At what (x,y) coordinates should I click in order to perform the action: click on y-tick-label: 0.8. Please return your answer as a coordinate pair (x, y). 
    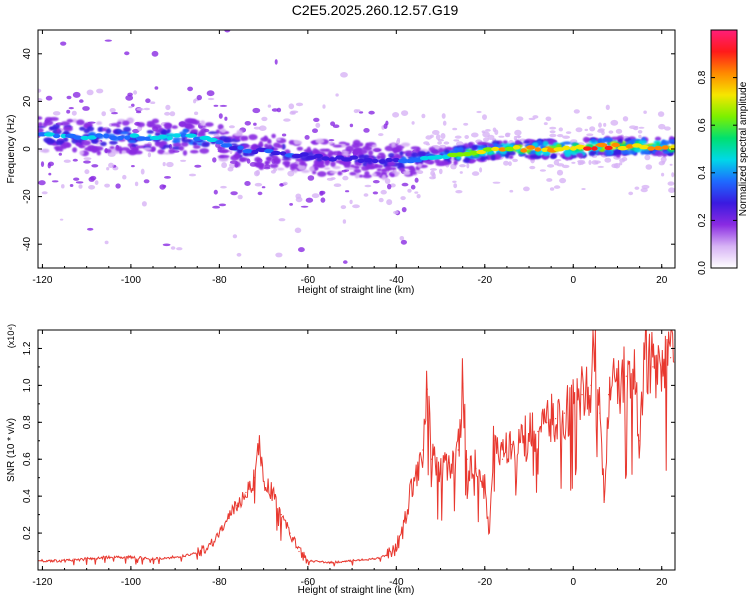
    Looking at the image, I should click on (27, 422).